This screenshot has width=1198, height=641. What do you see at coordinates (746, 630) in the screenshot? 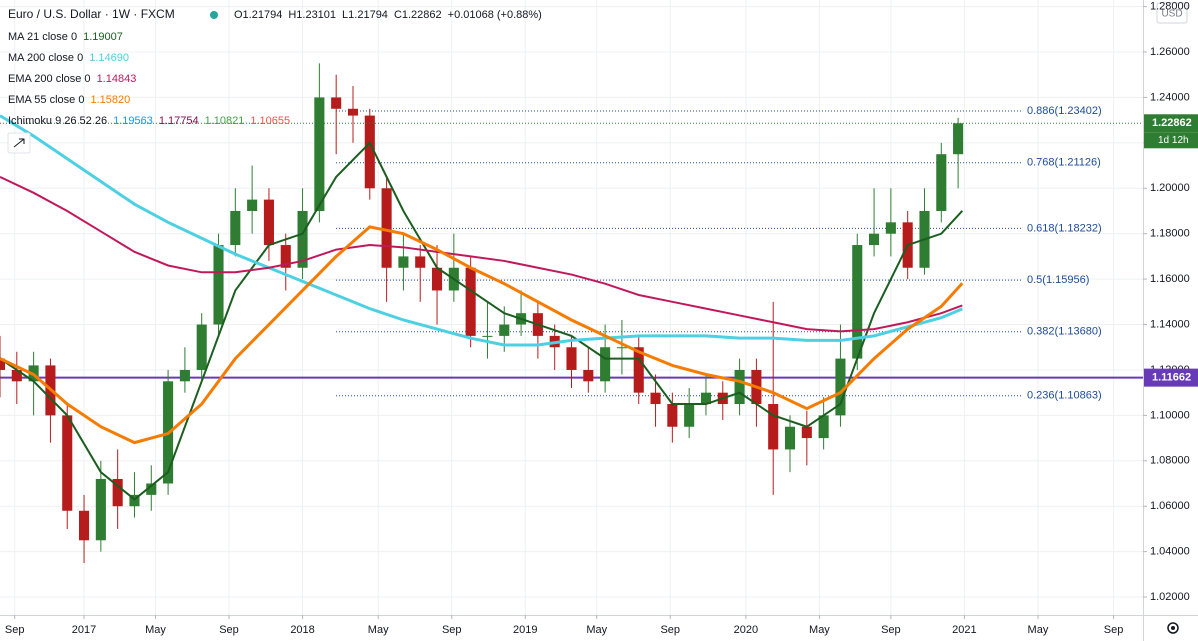
I see `x-tick-label: 2020` at bounding box center [746, 630].